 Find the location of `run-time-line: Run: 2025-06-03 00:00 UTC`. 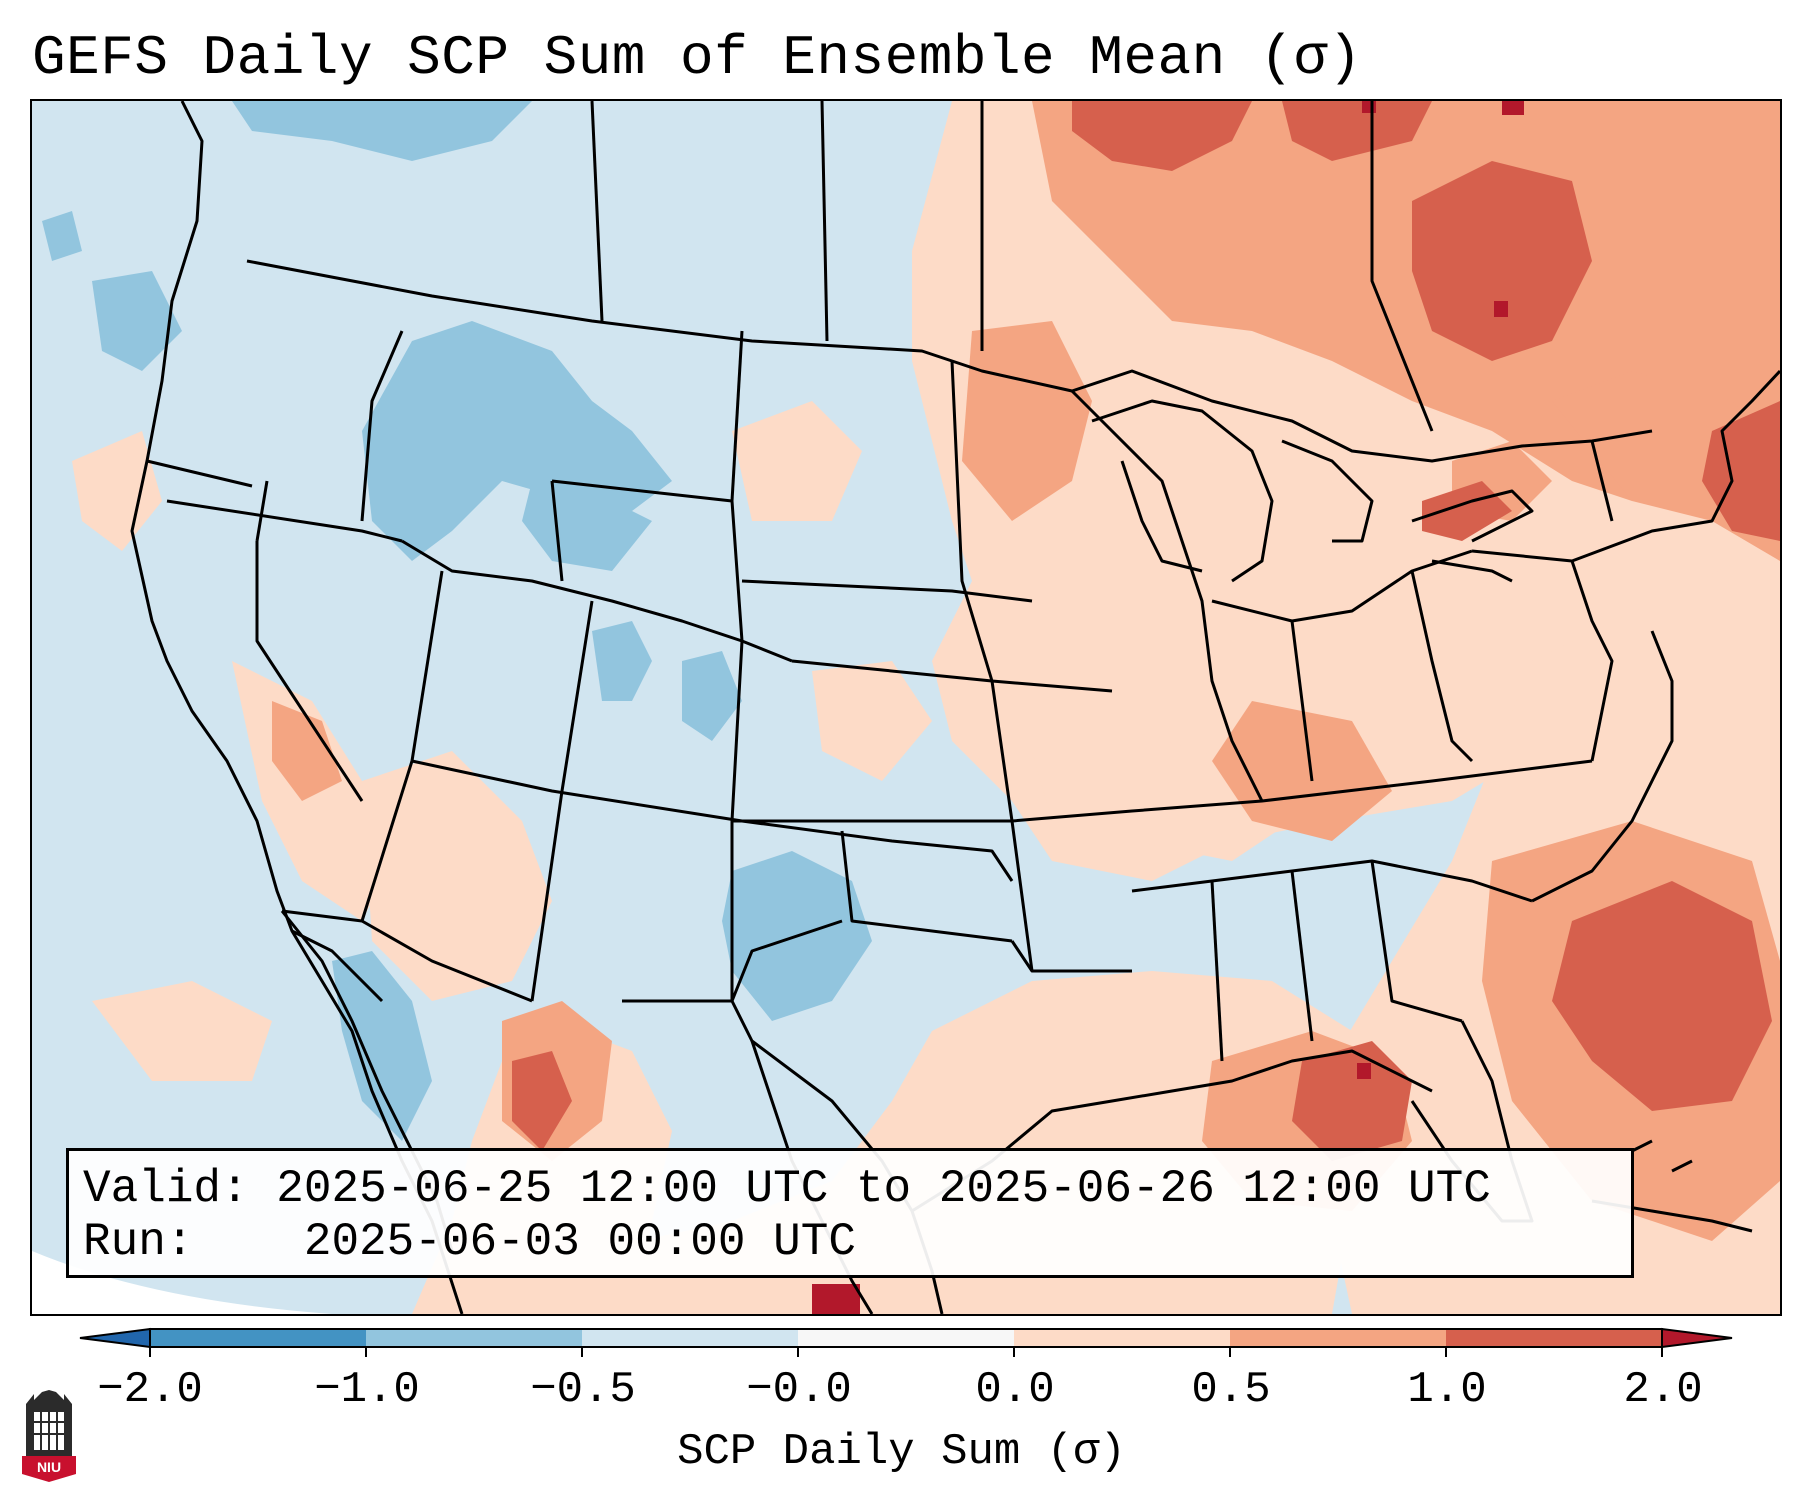

run-time-line: Run: 2025-06-03 00:00 UTC is located at coordinates (469, 1242).